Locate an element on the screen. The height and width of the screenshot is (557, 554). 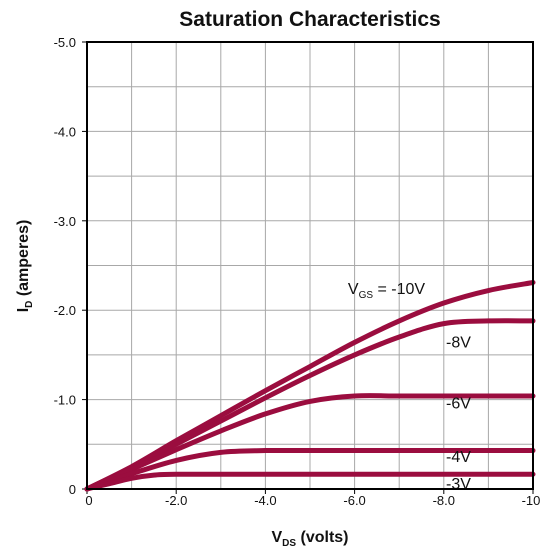
y-axis-label-subscript: D is located at coordinates (29, 304).